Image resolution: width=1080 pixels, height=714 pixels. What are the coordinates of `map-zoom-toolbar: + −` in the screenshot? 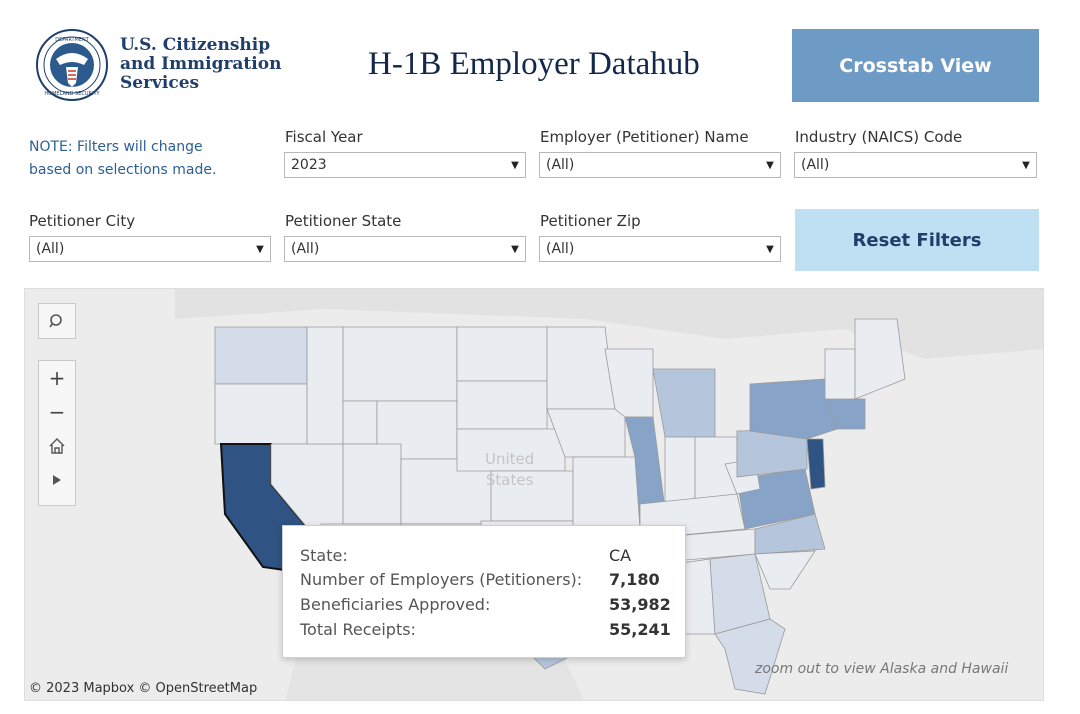 It's located at (57, 433).